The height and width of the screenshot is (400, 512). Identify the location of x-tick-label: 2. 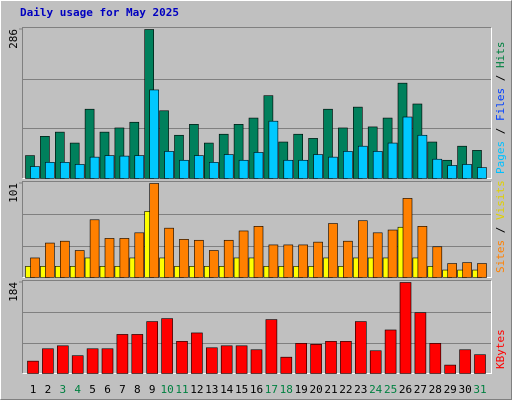
(48, 389).